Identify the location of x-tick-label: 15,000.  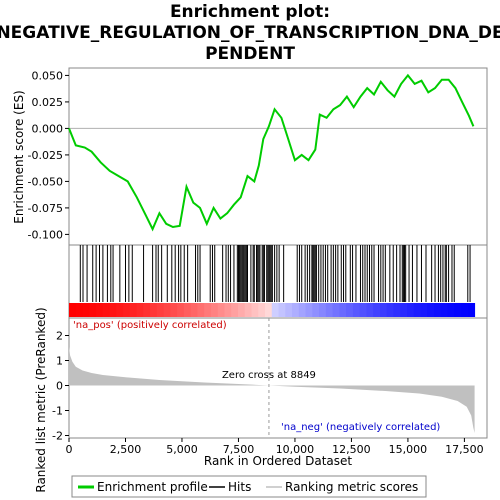
(408, 449).